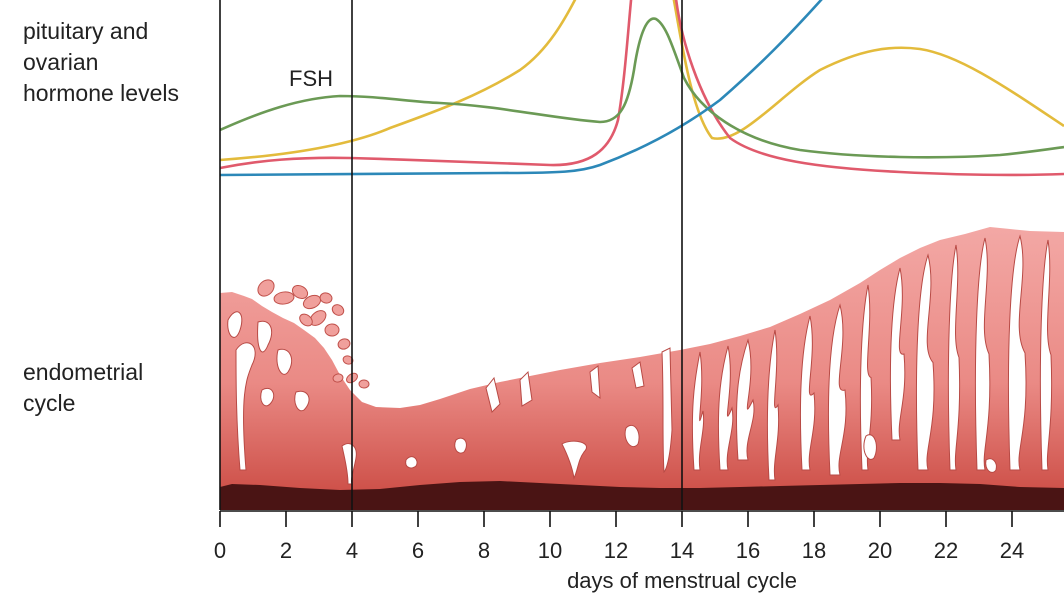  Describe the element at coordinates (880, 550) in the screenshot. I see `x-tick-label-20: 20` at that location.